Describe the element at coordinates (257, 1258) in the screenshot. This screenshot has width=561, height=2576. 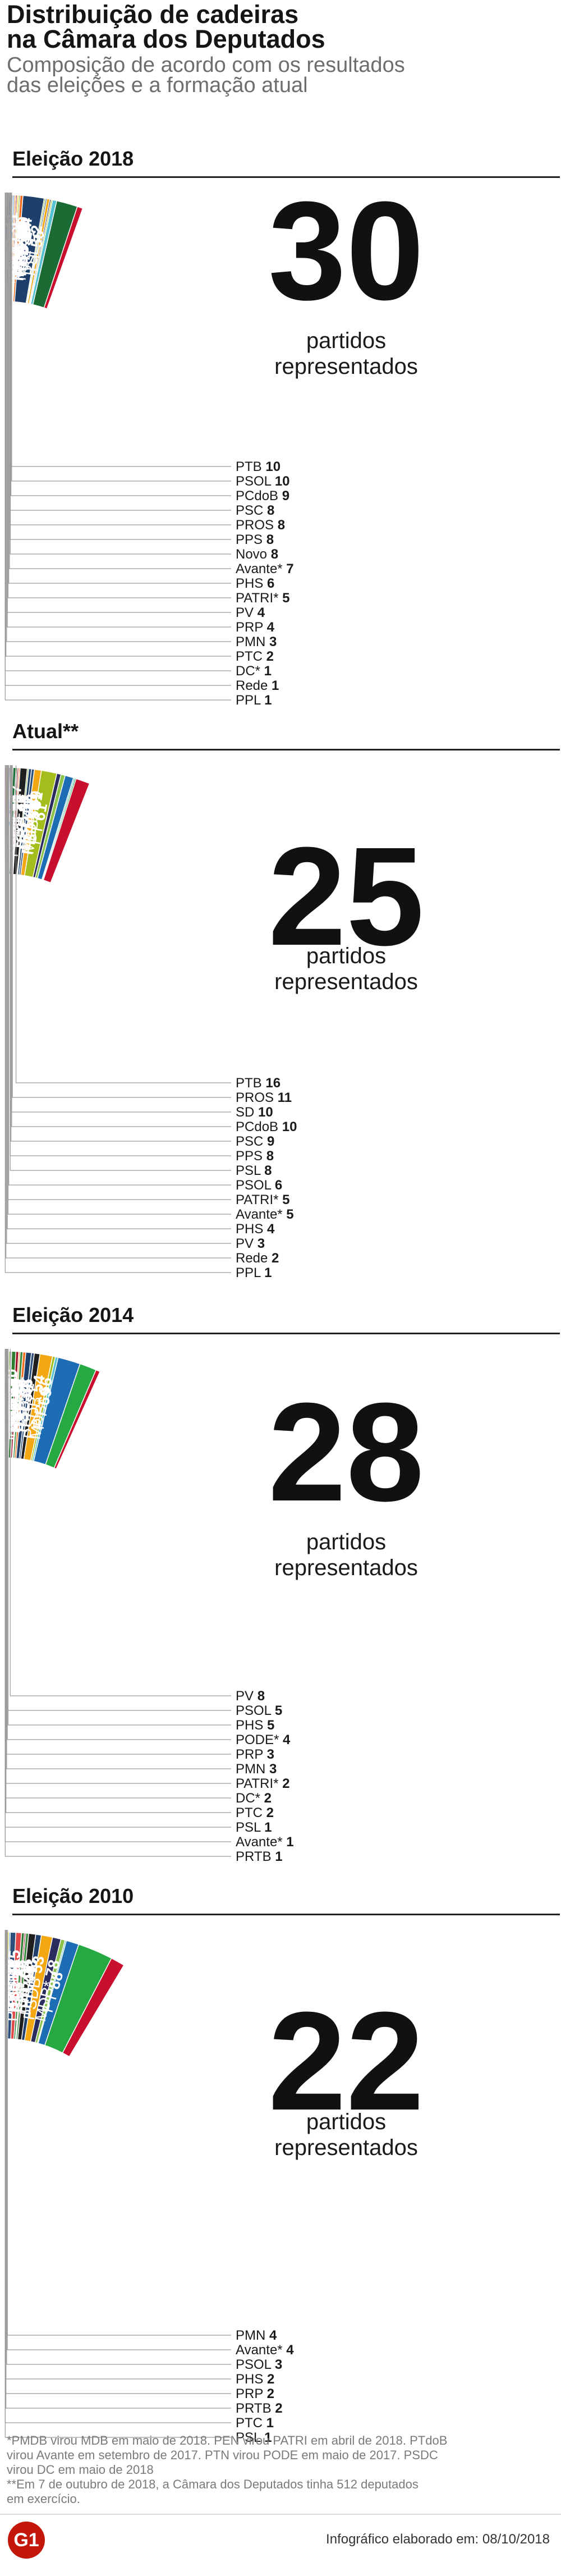
I see `small-party-label: Rede 2` at that location.